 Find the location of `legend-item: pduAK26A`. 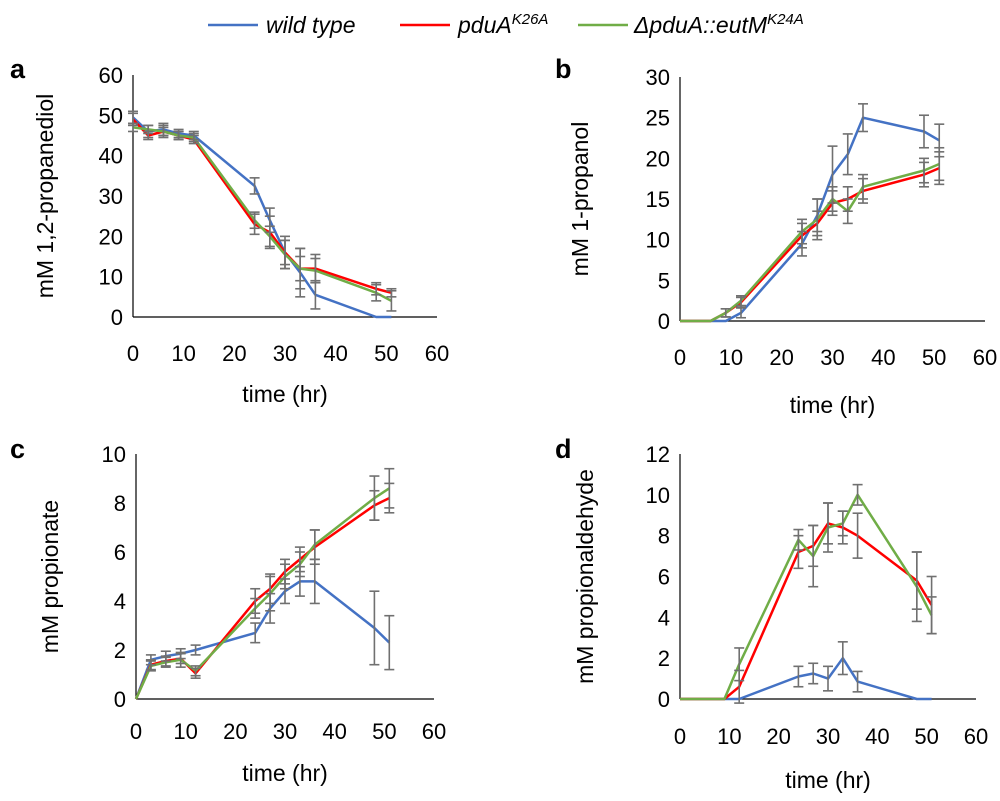

legend-item: pduAK26A is located at coordinates (474, 24).